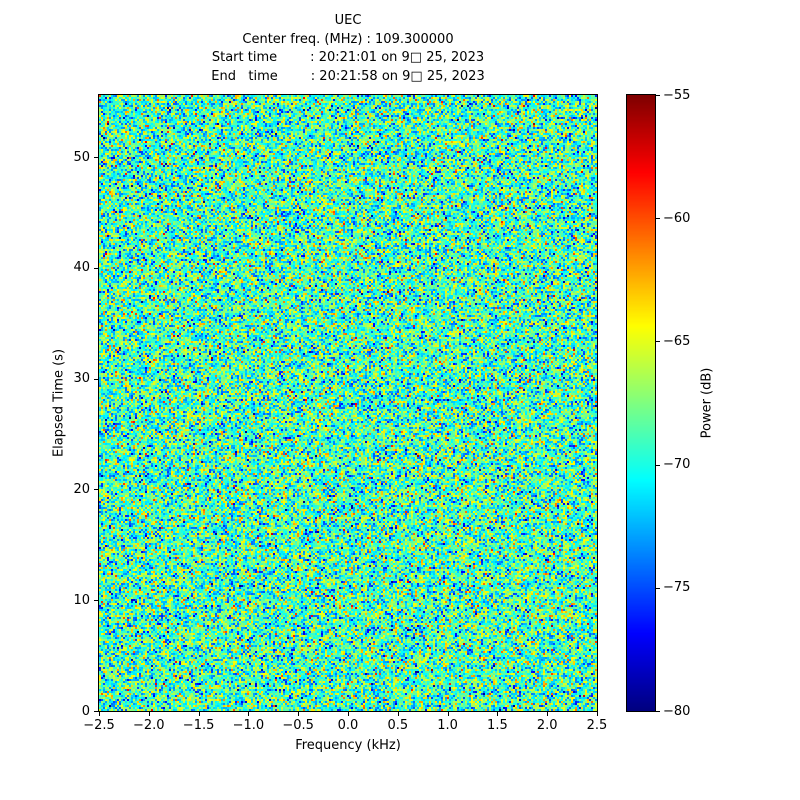  What do you see at coordinates (81, 379) in the screenshot?
I see `y-tick-label: 30` at bounding box center [81, 379].